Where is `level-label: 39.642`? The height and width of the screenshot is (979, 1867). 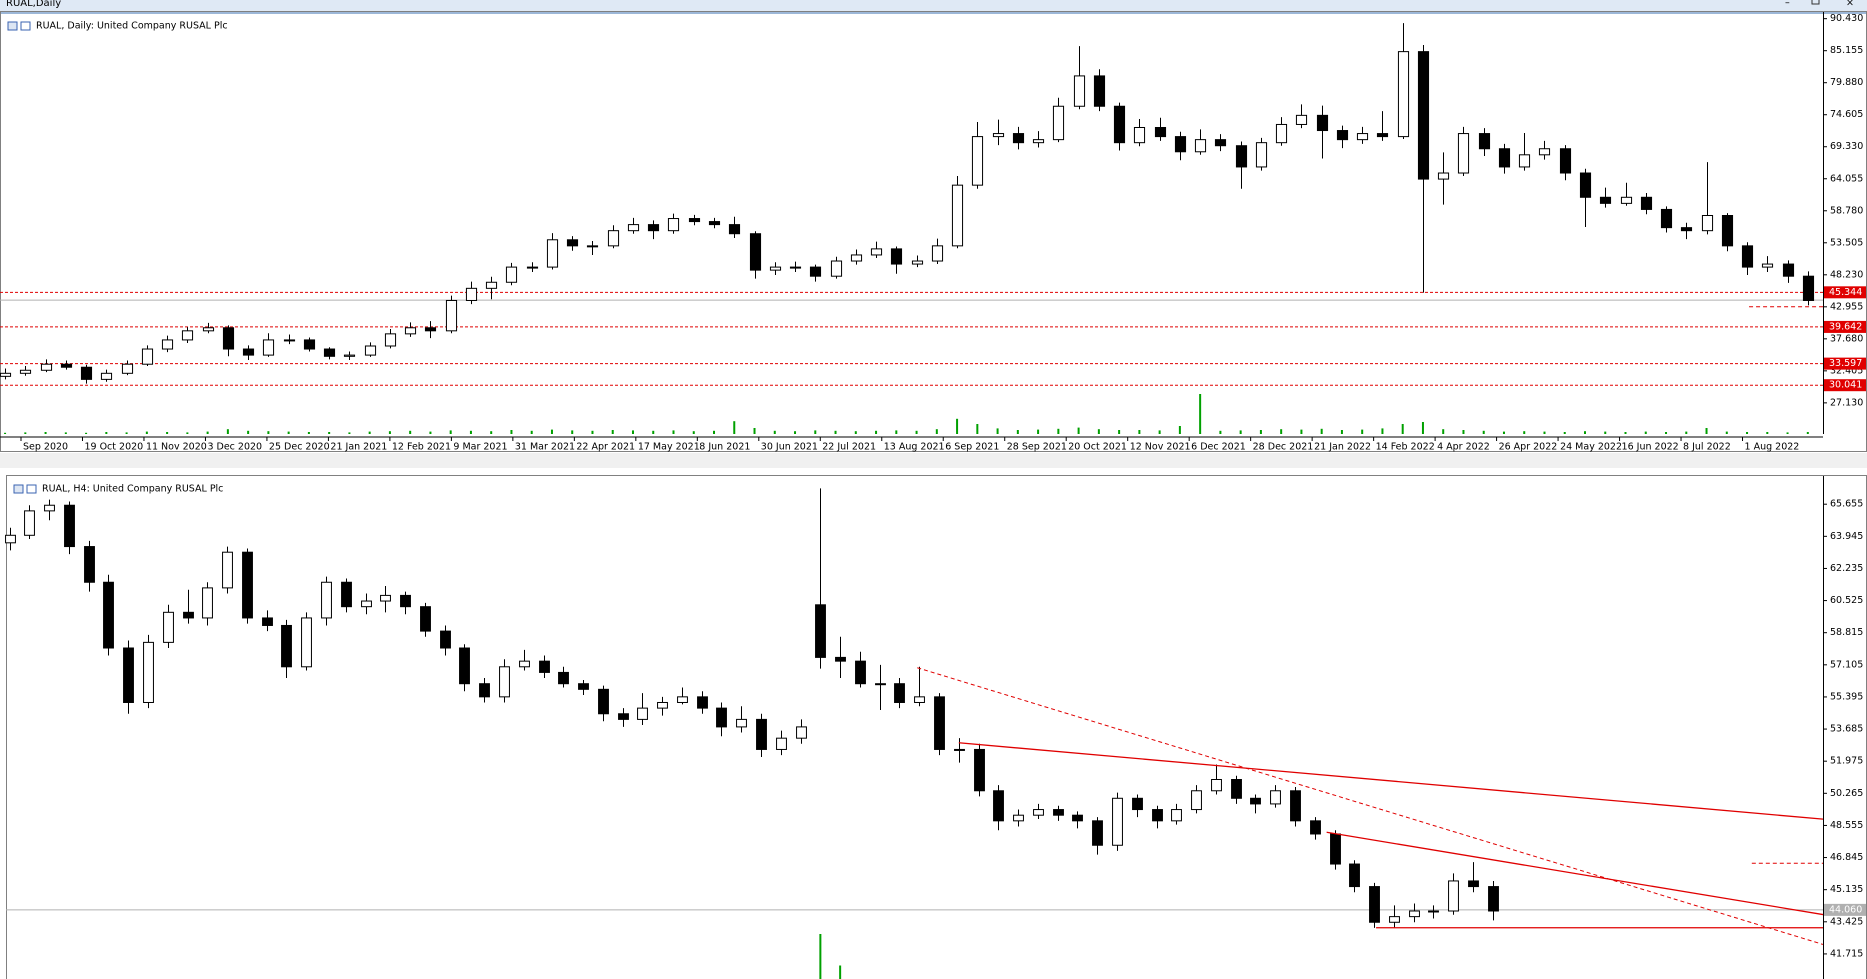
level-label: 39.642 is located at coordinates (1845, 326).